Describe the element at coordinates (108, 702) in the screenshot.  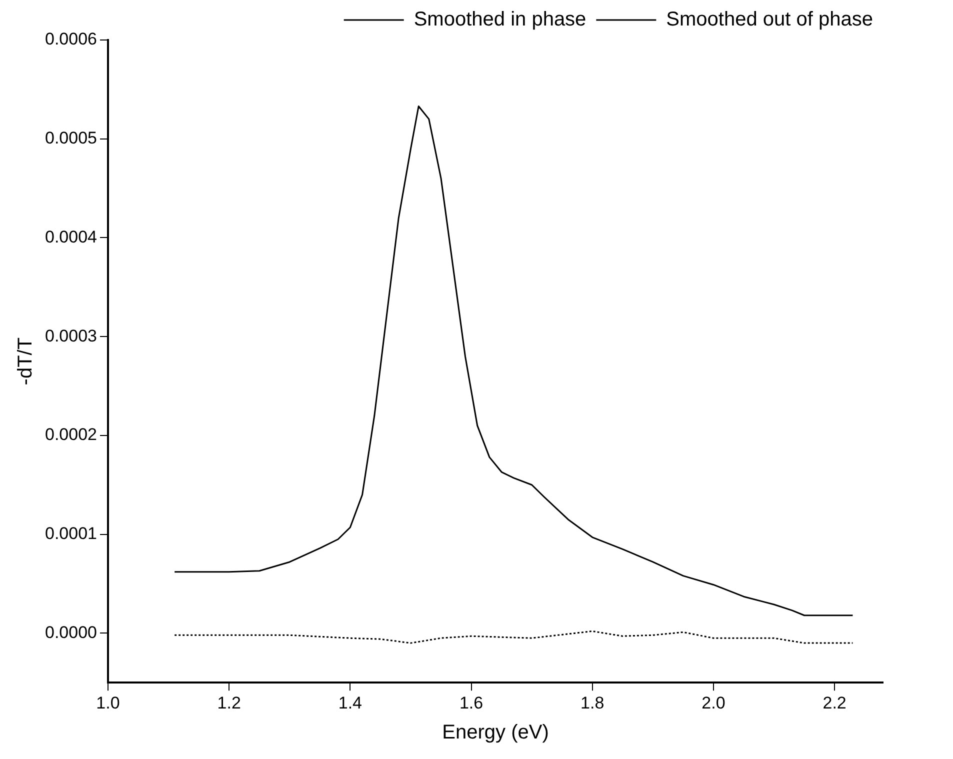
I see `x-tick-label: 1.0` at that location.